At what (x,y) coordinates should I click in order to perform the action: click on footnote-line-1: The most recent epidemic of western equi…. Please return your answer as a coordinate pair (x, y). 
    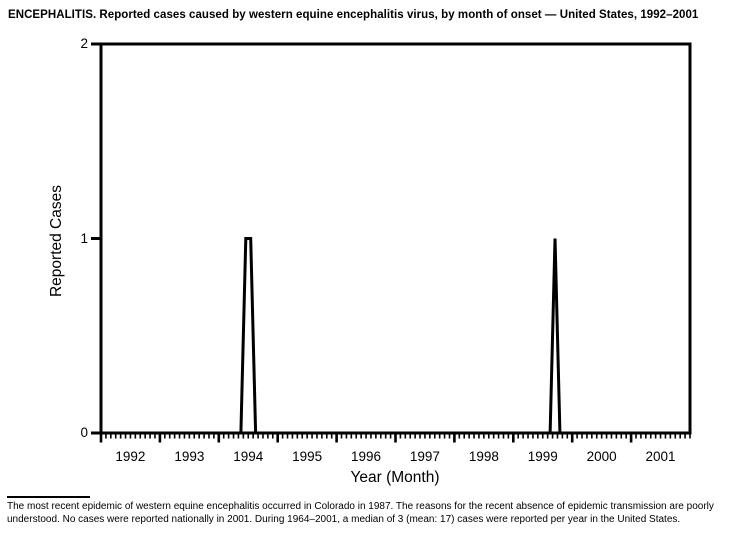
    Looking at the image, I should click on (360, 506).